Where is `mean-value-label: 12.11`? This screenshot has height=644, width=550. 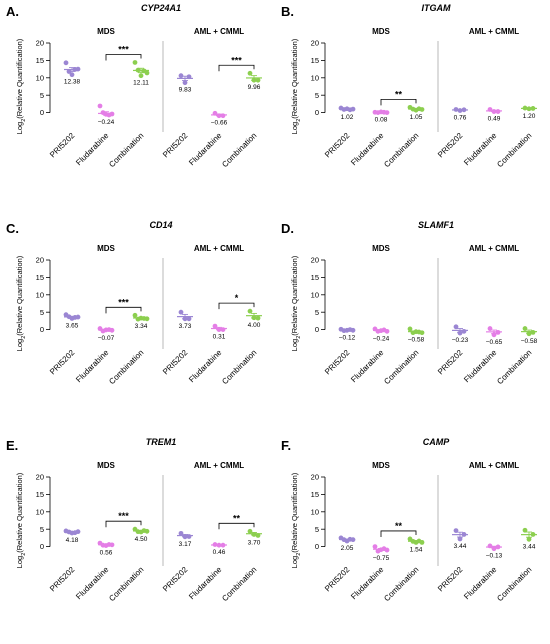
mean-value-label: 12.11 is located at coordinates (141, 83).